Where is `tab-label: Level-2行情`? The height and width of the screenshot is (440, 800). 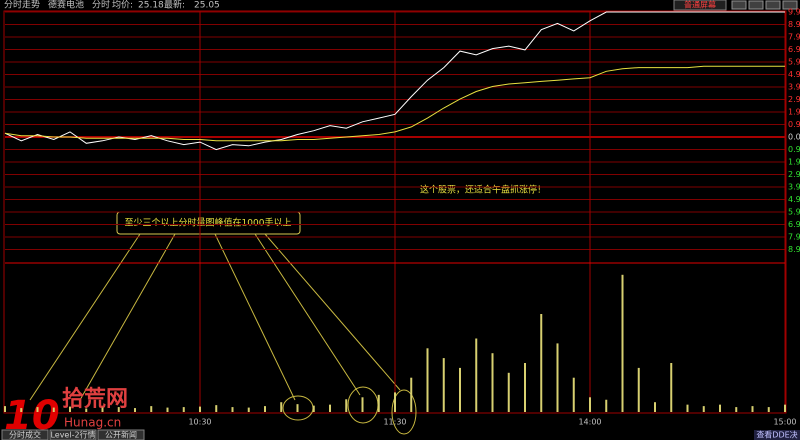 tab-label: Level-2行情 is located at coordinates (72, 435).